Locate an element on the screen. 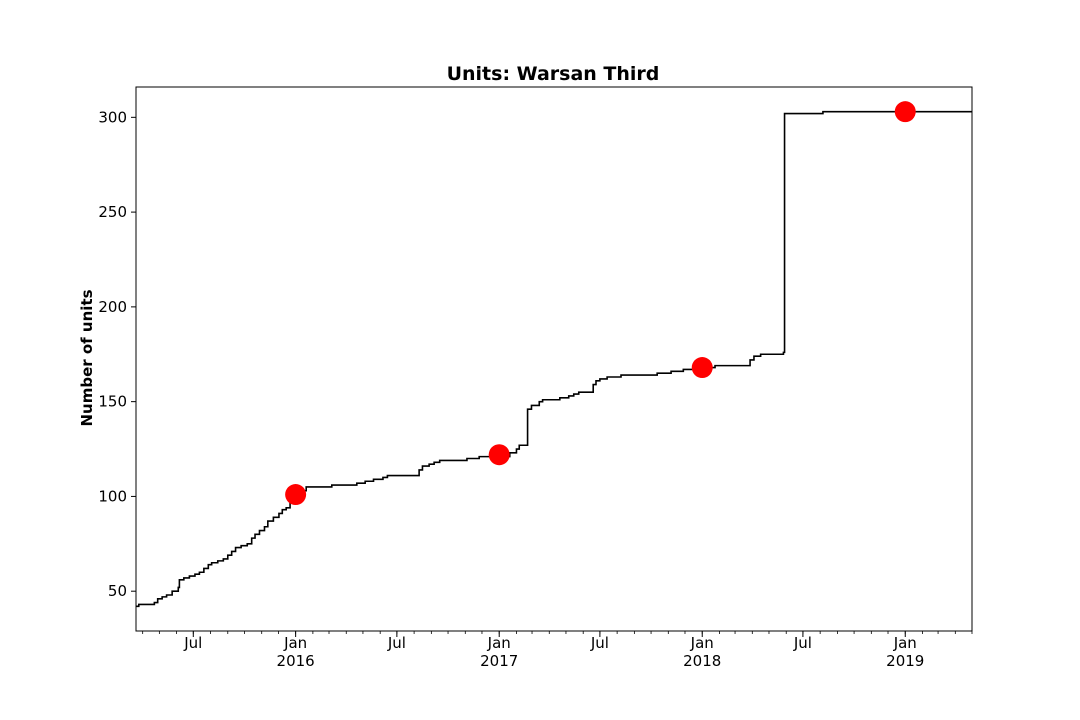 The width and height of the screenshot is (1080, 720). y-tick-label: 150 is located at coordinates (112, 402).